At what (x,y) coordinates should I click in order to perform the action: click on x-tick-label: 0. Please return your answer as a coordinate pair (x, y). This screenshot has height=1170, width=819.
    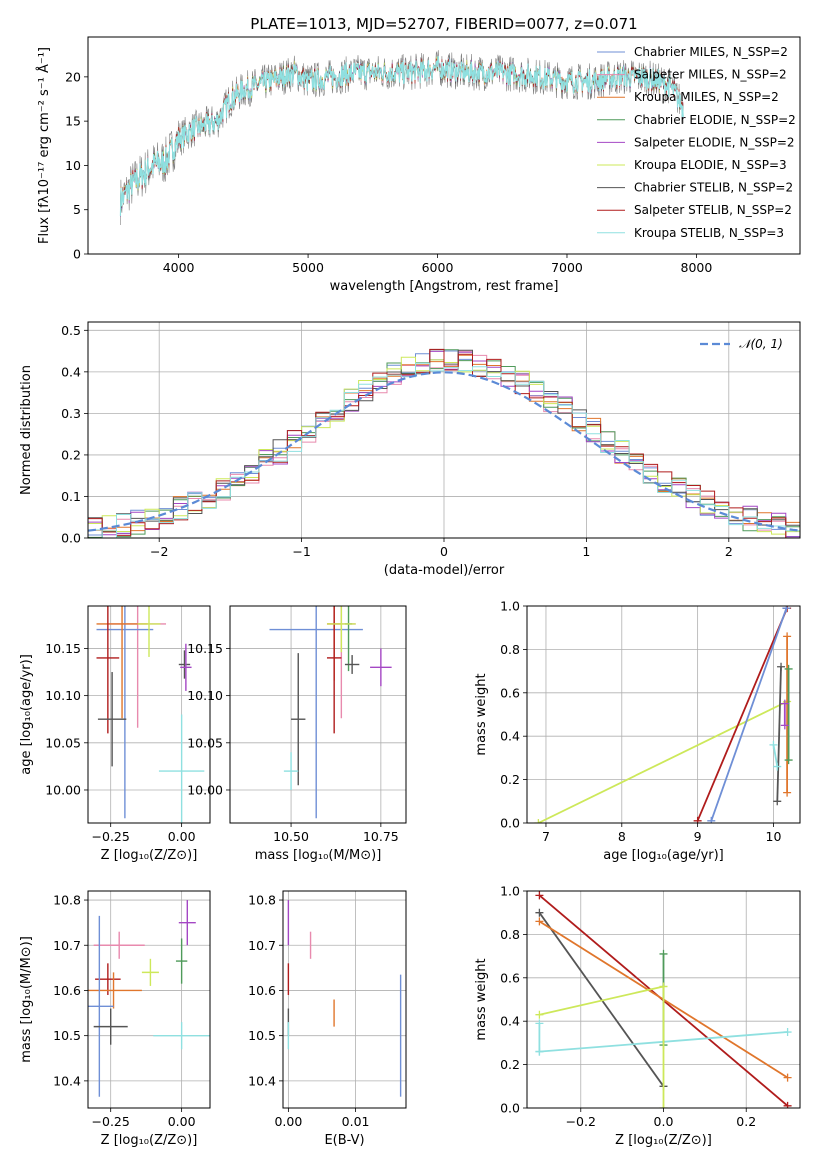
    Looking at the image, I should click on (444, 551).